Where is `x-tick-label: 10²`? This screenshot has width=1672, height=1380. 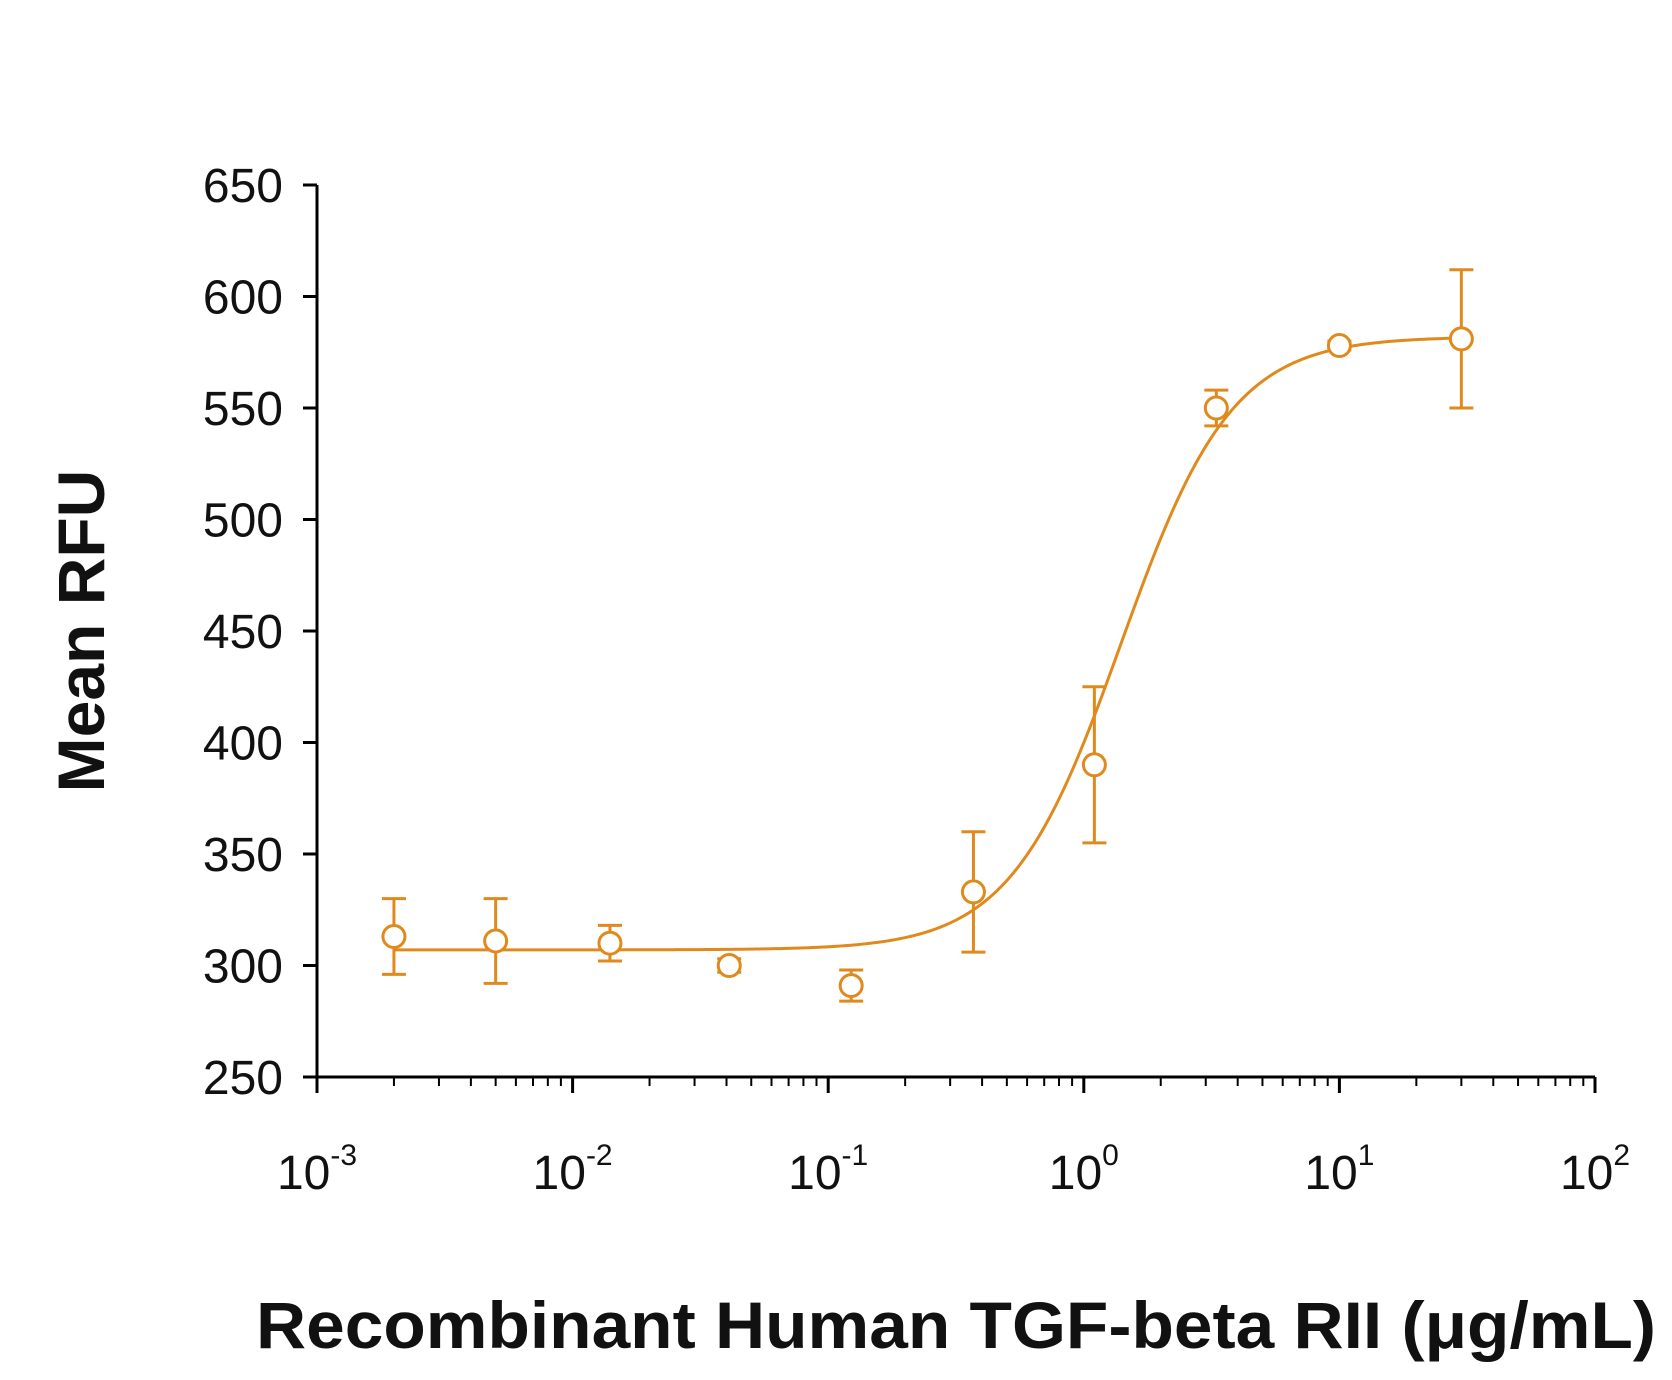 x-tick-label: 10² is located at coordinates (1595, 1169).